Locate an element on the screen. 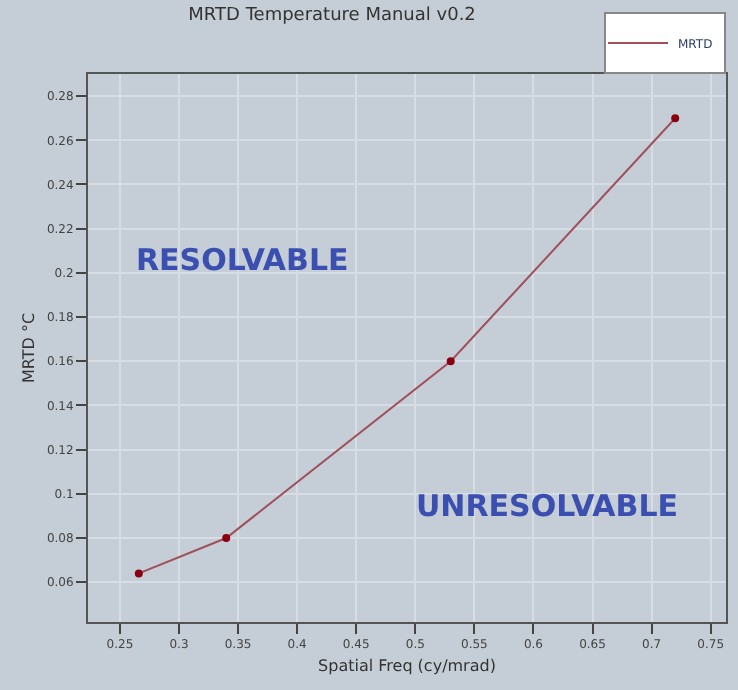  chart-title: MRTD Temperature Manual v0.2 is located at coordinates (332, 15).